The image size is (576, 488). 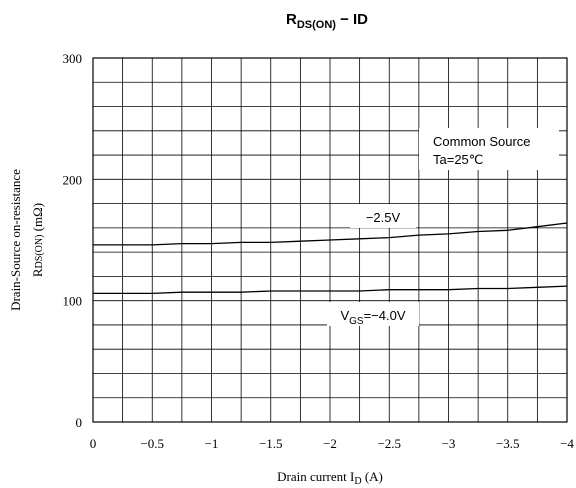 What do you see at coordinates (449, 443) in the screenshot?
I see `x-tick-label: −3` at bounding box center [449, 443].